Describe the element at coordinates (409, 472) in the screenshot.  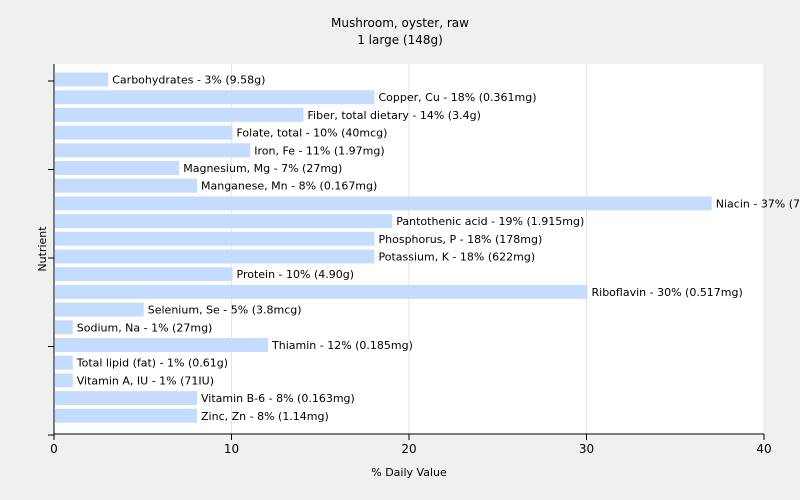
I see `x-axis-title: % Daily Value` at that location.